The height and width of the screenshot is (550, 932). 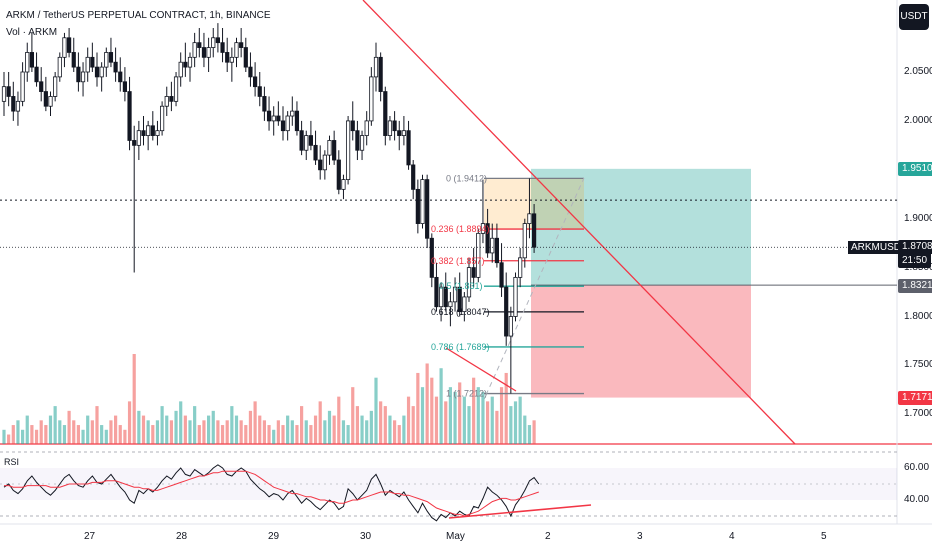 I want to click on rsi-ma-line, so click(x=271, y=493).